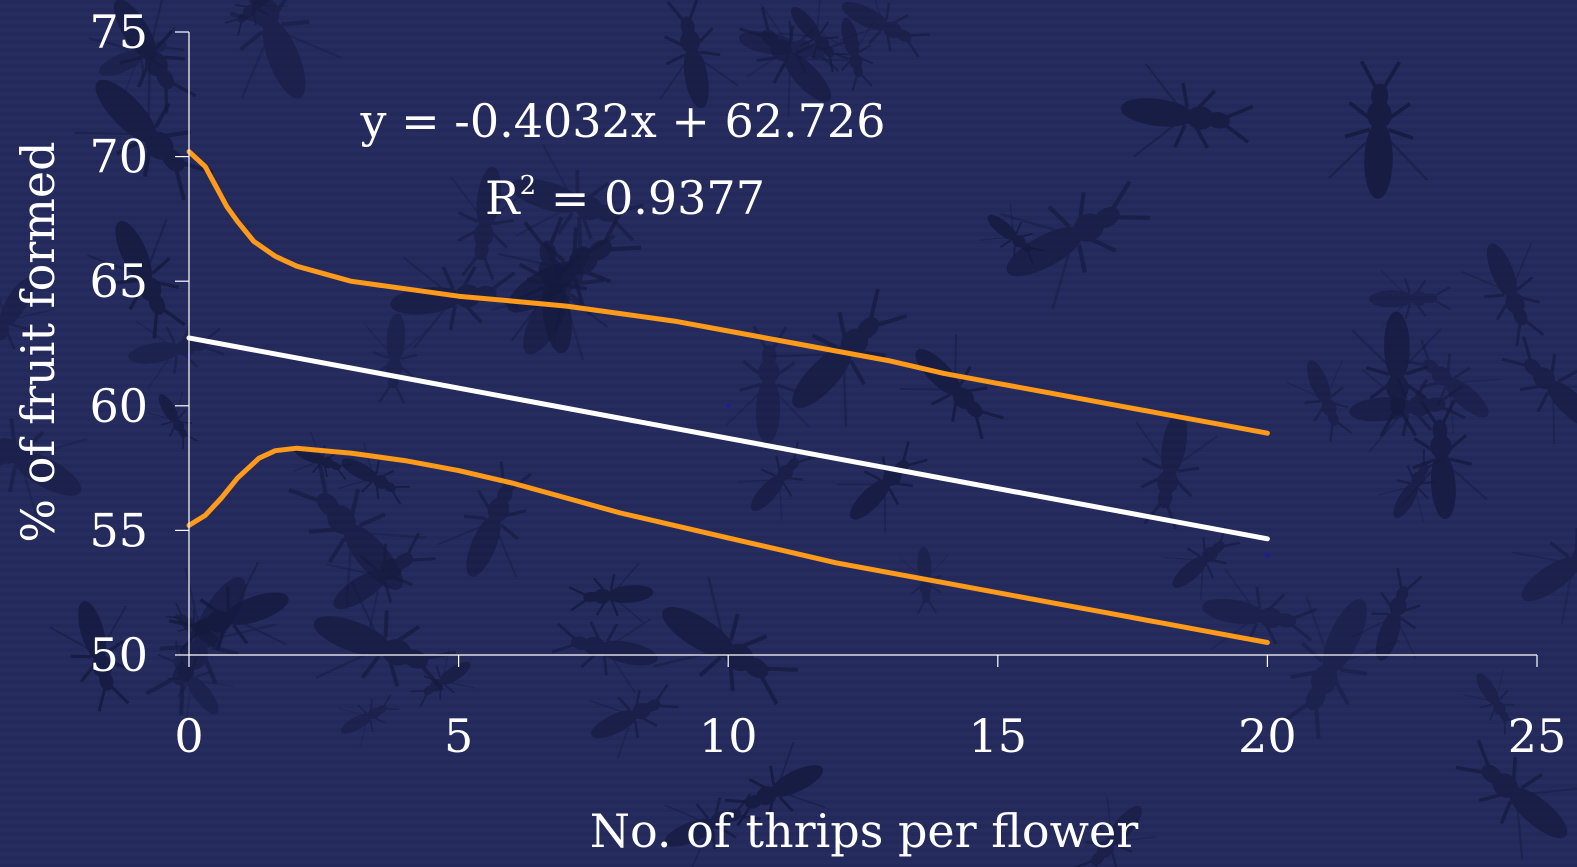  What do you see at coordinates (503, 198) in the screenshot?
I see `r-squared-prefix: R` at bounding box center [503, 198].